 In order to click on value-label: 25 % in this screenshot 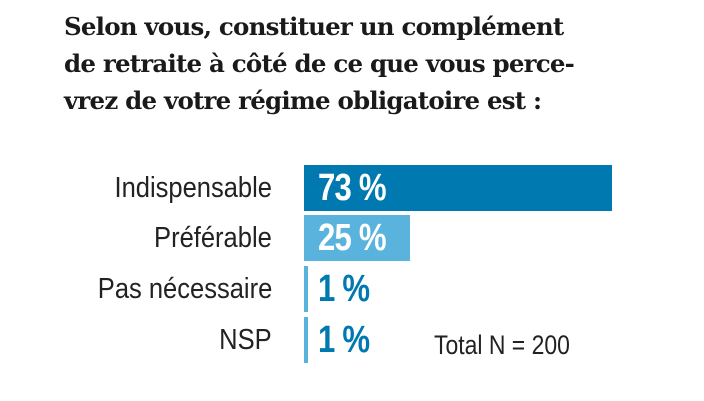, I will do `click(352, 238)`.